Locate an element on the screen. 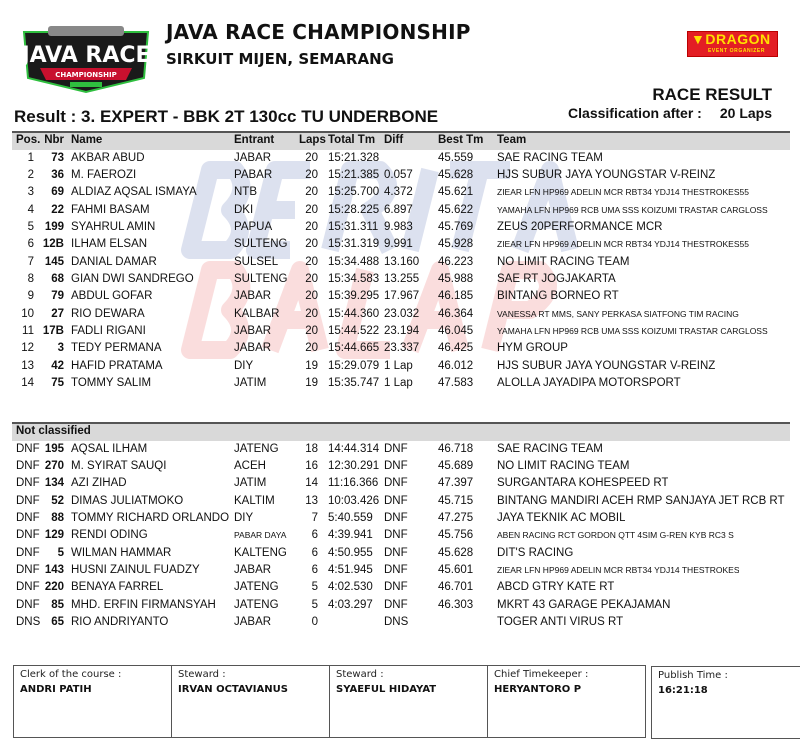  cell-nbr: 199 is located at coordinates (54, 226).